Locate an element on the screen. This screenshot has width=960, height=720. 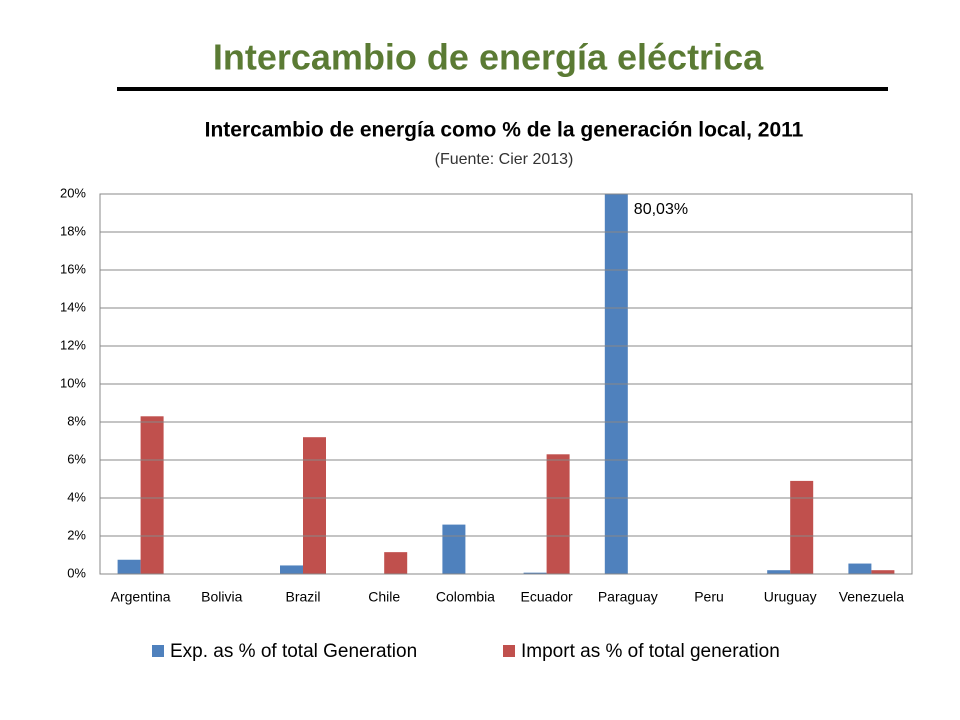
y-tick-label: 20% is located at coordinates (73, 192).